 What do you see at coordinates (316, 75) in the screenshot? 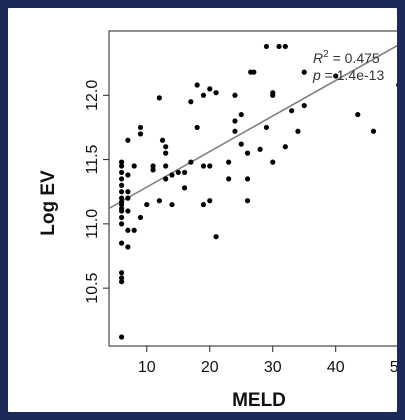
I see `p-label: p` at bounding box center [316, 75].